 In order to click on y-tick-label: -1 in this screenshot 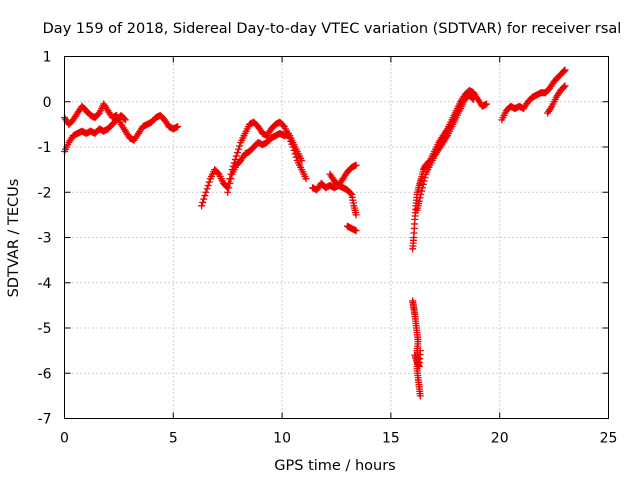, I will do `click(45, 148)`.